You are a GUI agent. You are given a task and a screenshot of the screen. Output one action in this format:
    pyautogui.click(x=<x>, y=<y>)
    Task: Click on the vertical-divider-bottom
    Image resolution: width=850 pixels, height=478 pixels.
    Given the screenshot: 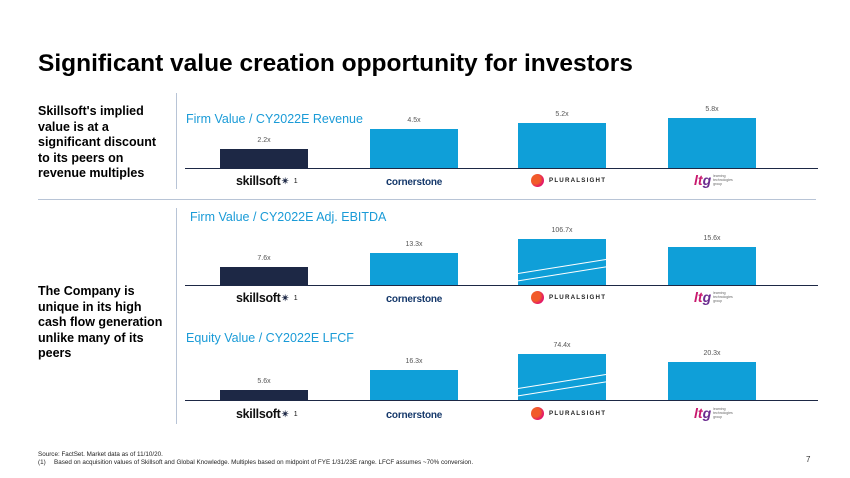 What is the action you would take?
    pyautogui.click(x=176, y=316)
    